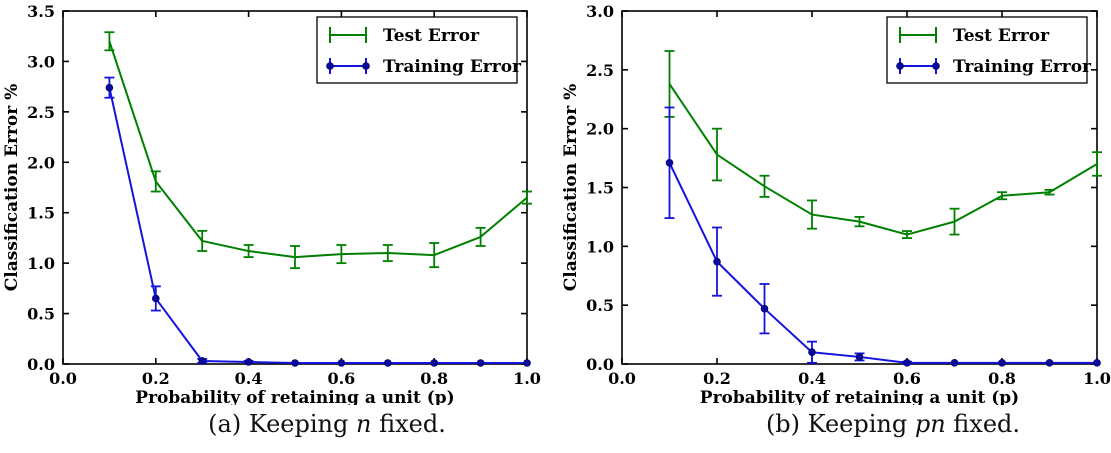  Describe the element at coordinates (983, 424) in the screenshot. I see `caption-b-suffix: fixed.` at that location.